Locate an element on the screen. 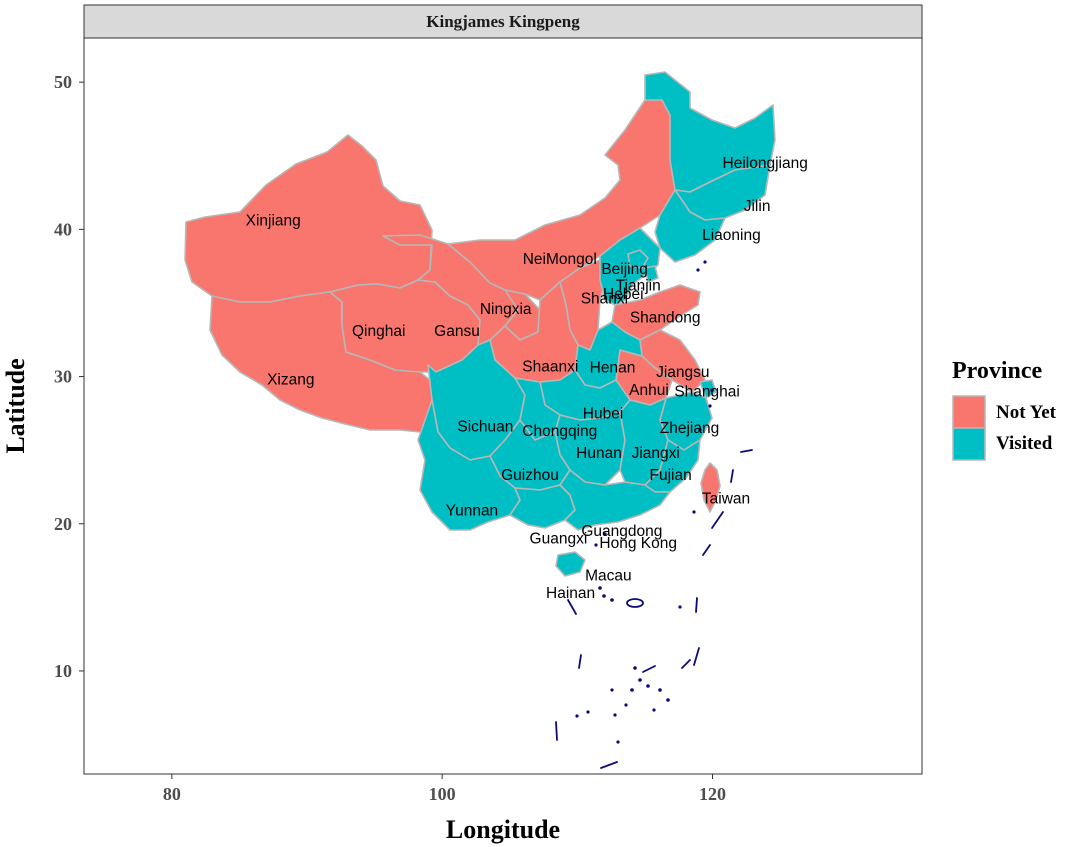 The image size is (1080, 847). province-label-shanxi: Shanxi is located at coordinates (604, 299).